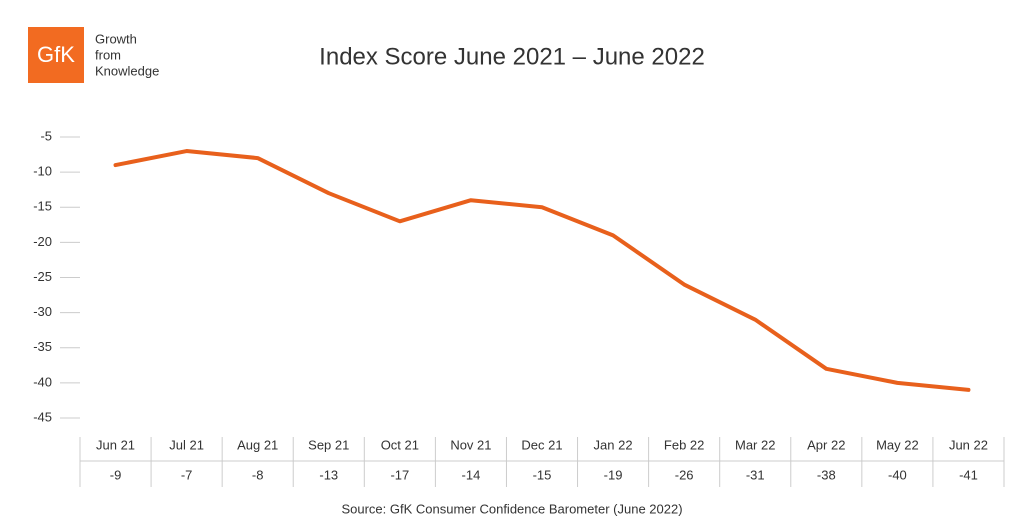 This screenshot has width=1024, height=531. I want to click on x-tick-label: Jun 21, so click(115, 444).